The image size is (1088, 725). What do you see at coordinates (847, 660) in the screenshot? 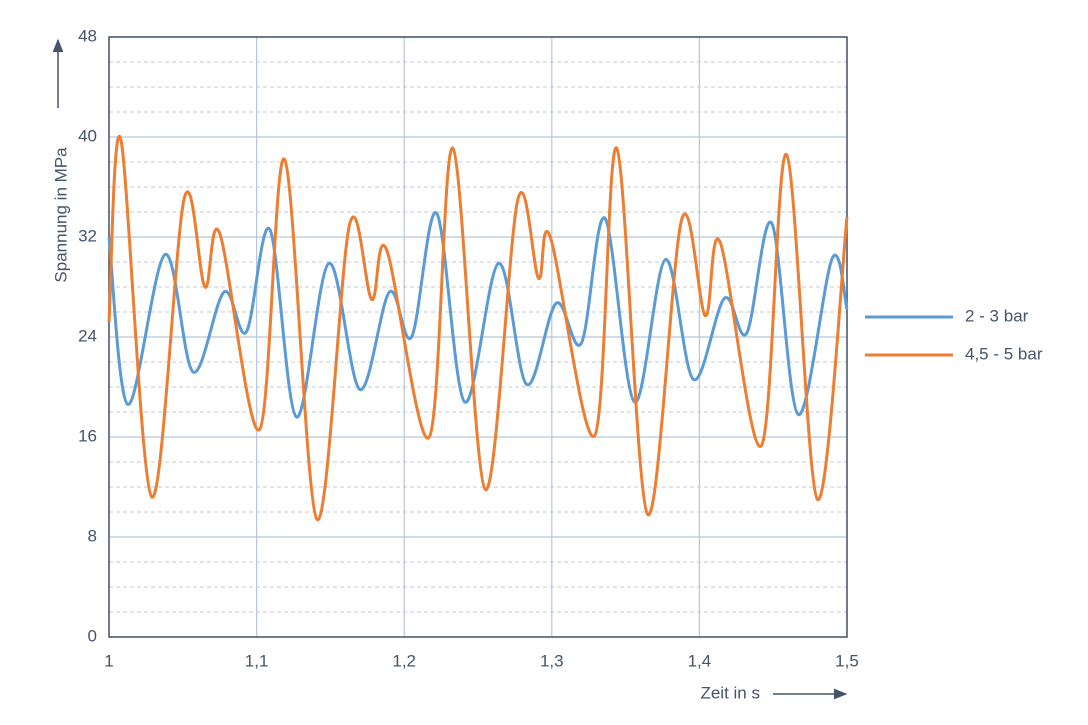
I see `x-tick-label: 1,5` at bounding box center [847, 660].